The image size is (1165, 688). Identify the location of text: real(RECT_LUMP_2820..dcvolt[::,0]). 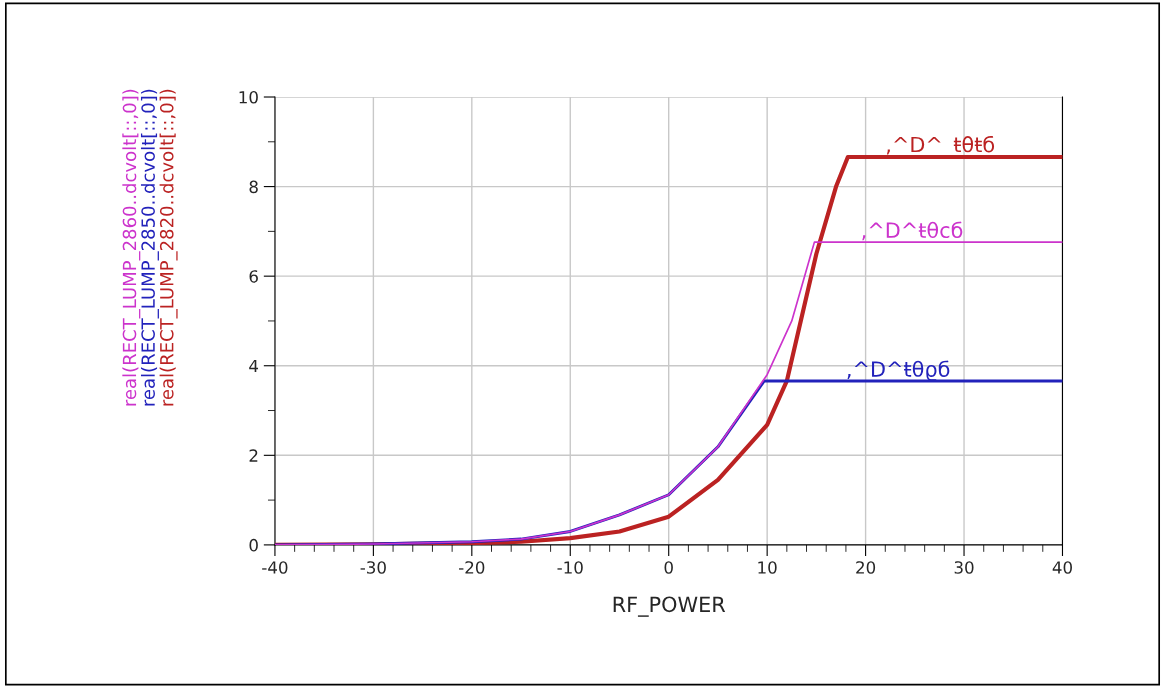
(168, 247).